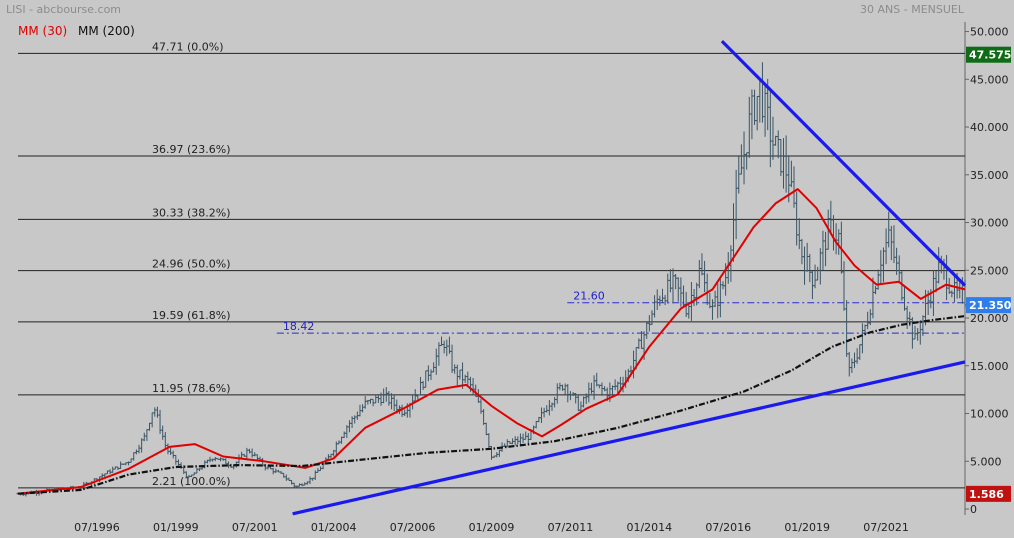  I want to click on y-tick-label-5: 25.000, so click(989, 270).